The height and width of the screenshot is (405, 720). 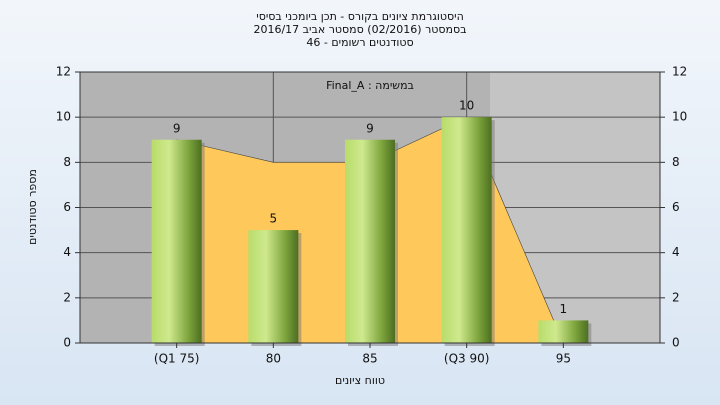 I want to click on data-label: 10, so click(x=466, y=106).